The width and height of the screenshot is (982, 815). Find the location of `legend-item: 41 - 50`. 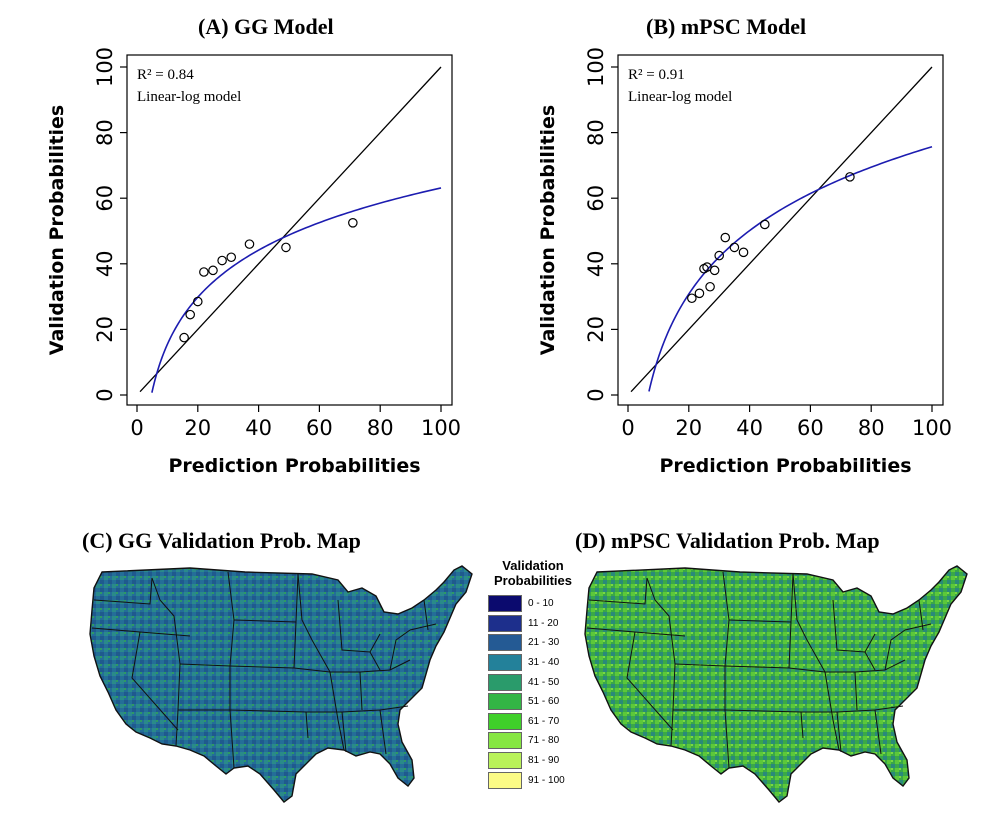

legend-item: 41 - 50 is located at coordinates (538, 682).